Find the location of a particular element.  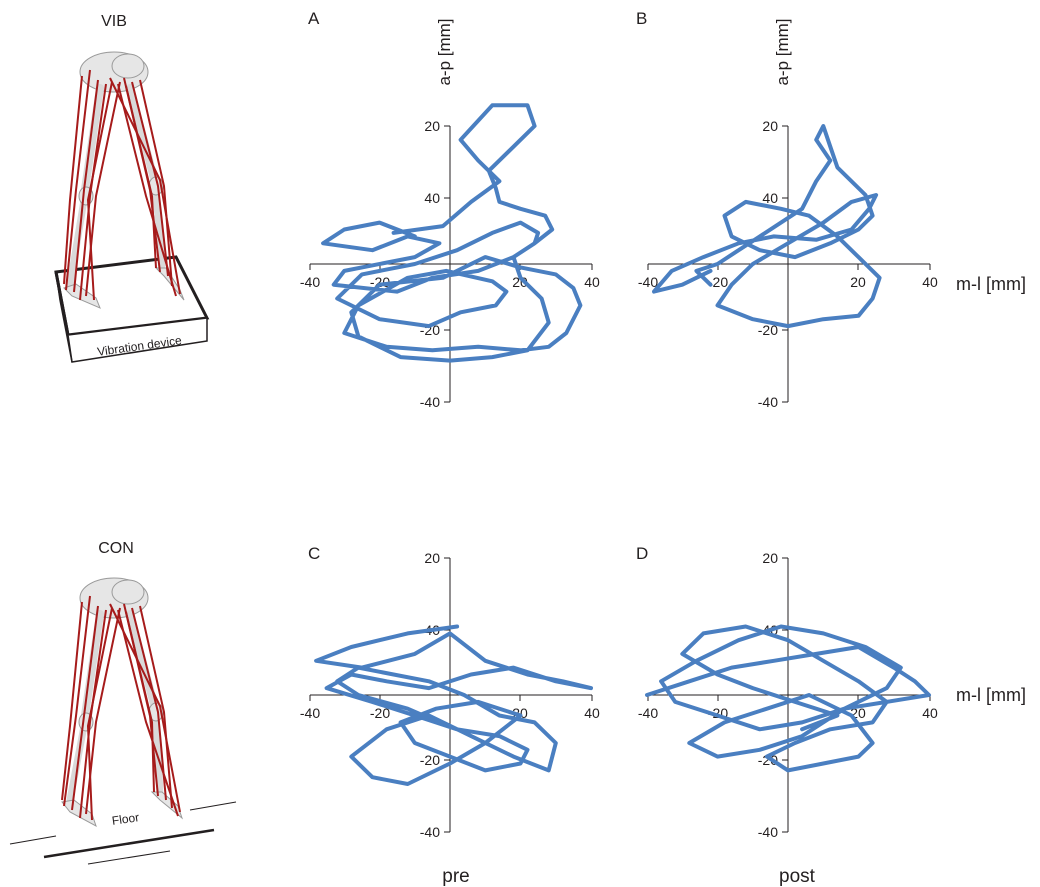

panel-c-sway-trace is located at coordinates (453, 705).